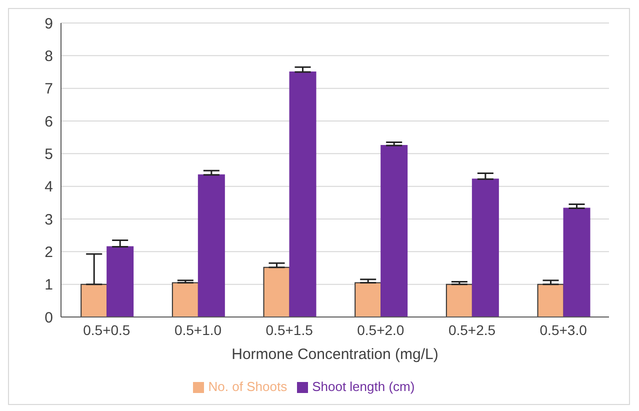 The image size is (639, 411). What do you see at coordinates (48, 285) in the screenshot?
I see `y-tick-label: 1` at bounding box center [48, 285].